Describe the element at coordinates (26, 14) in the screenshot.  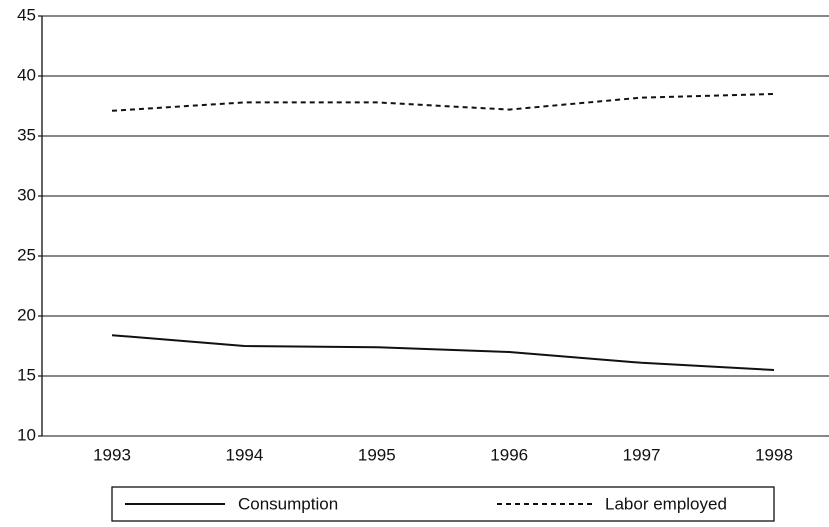
I see `y-tick-label: 45` at that location.